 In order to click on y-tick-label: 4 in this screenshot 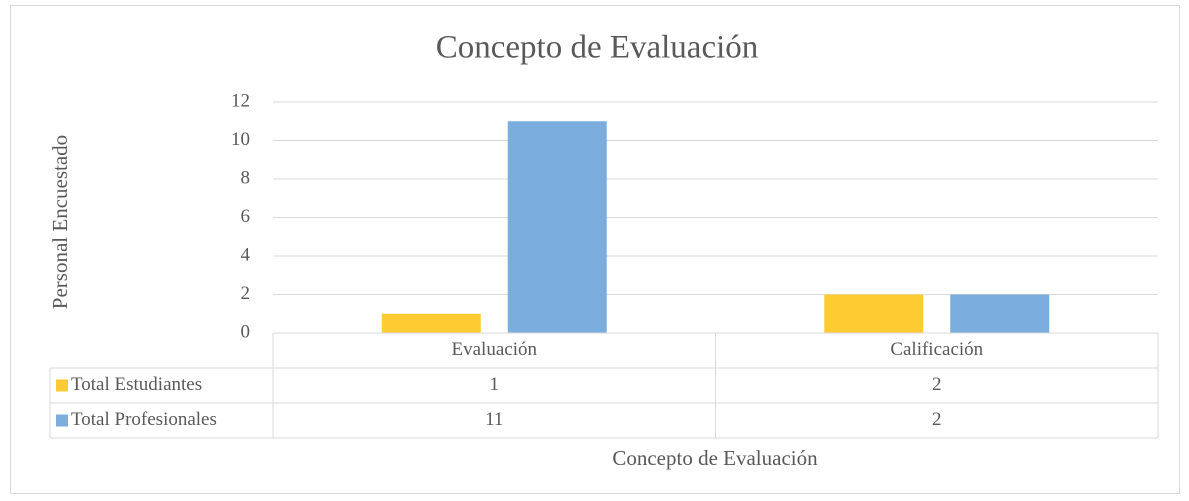, I will do `click(246, 254)`.